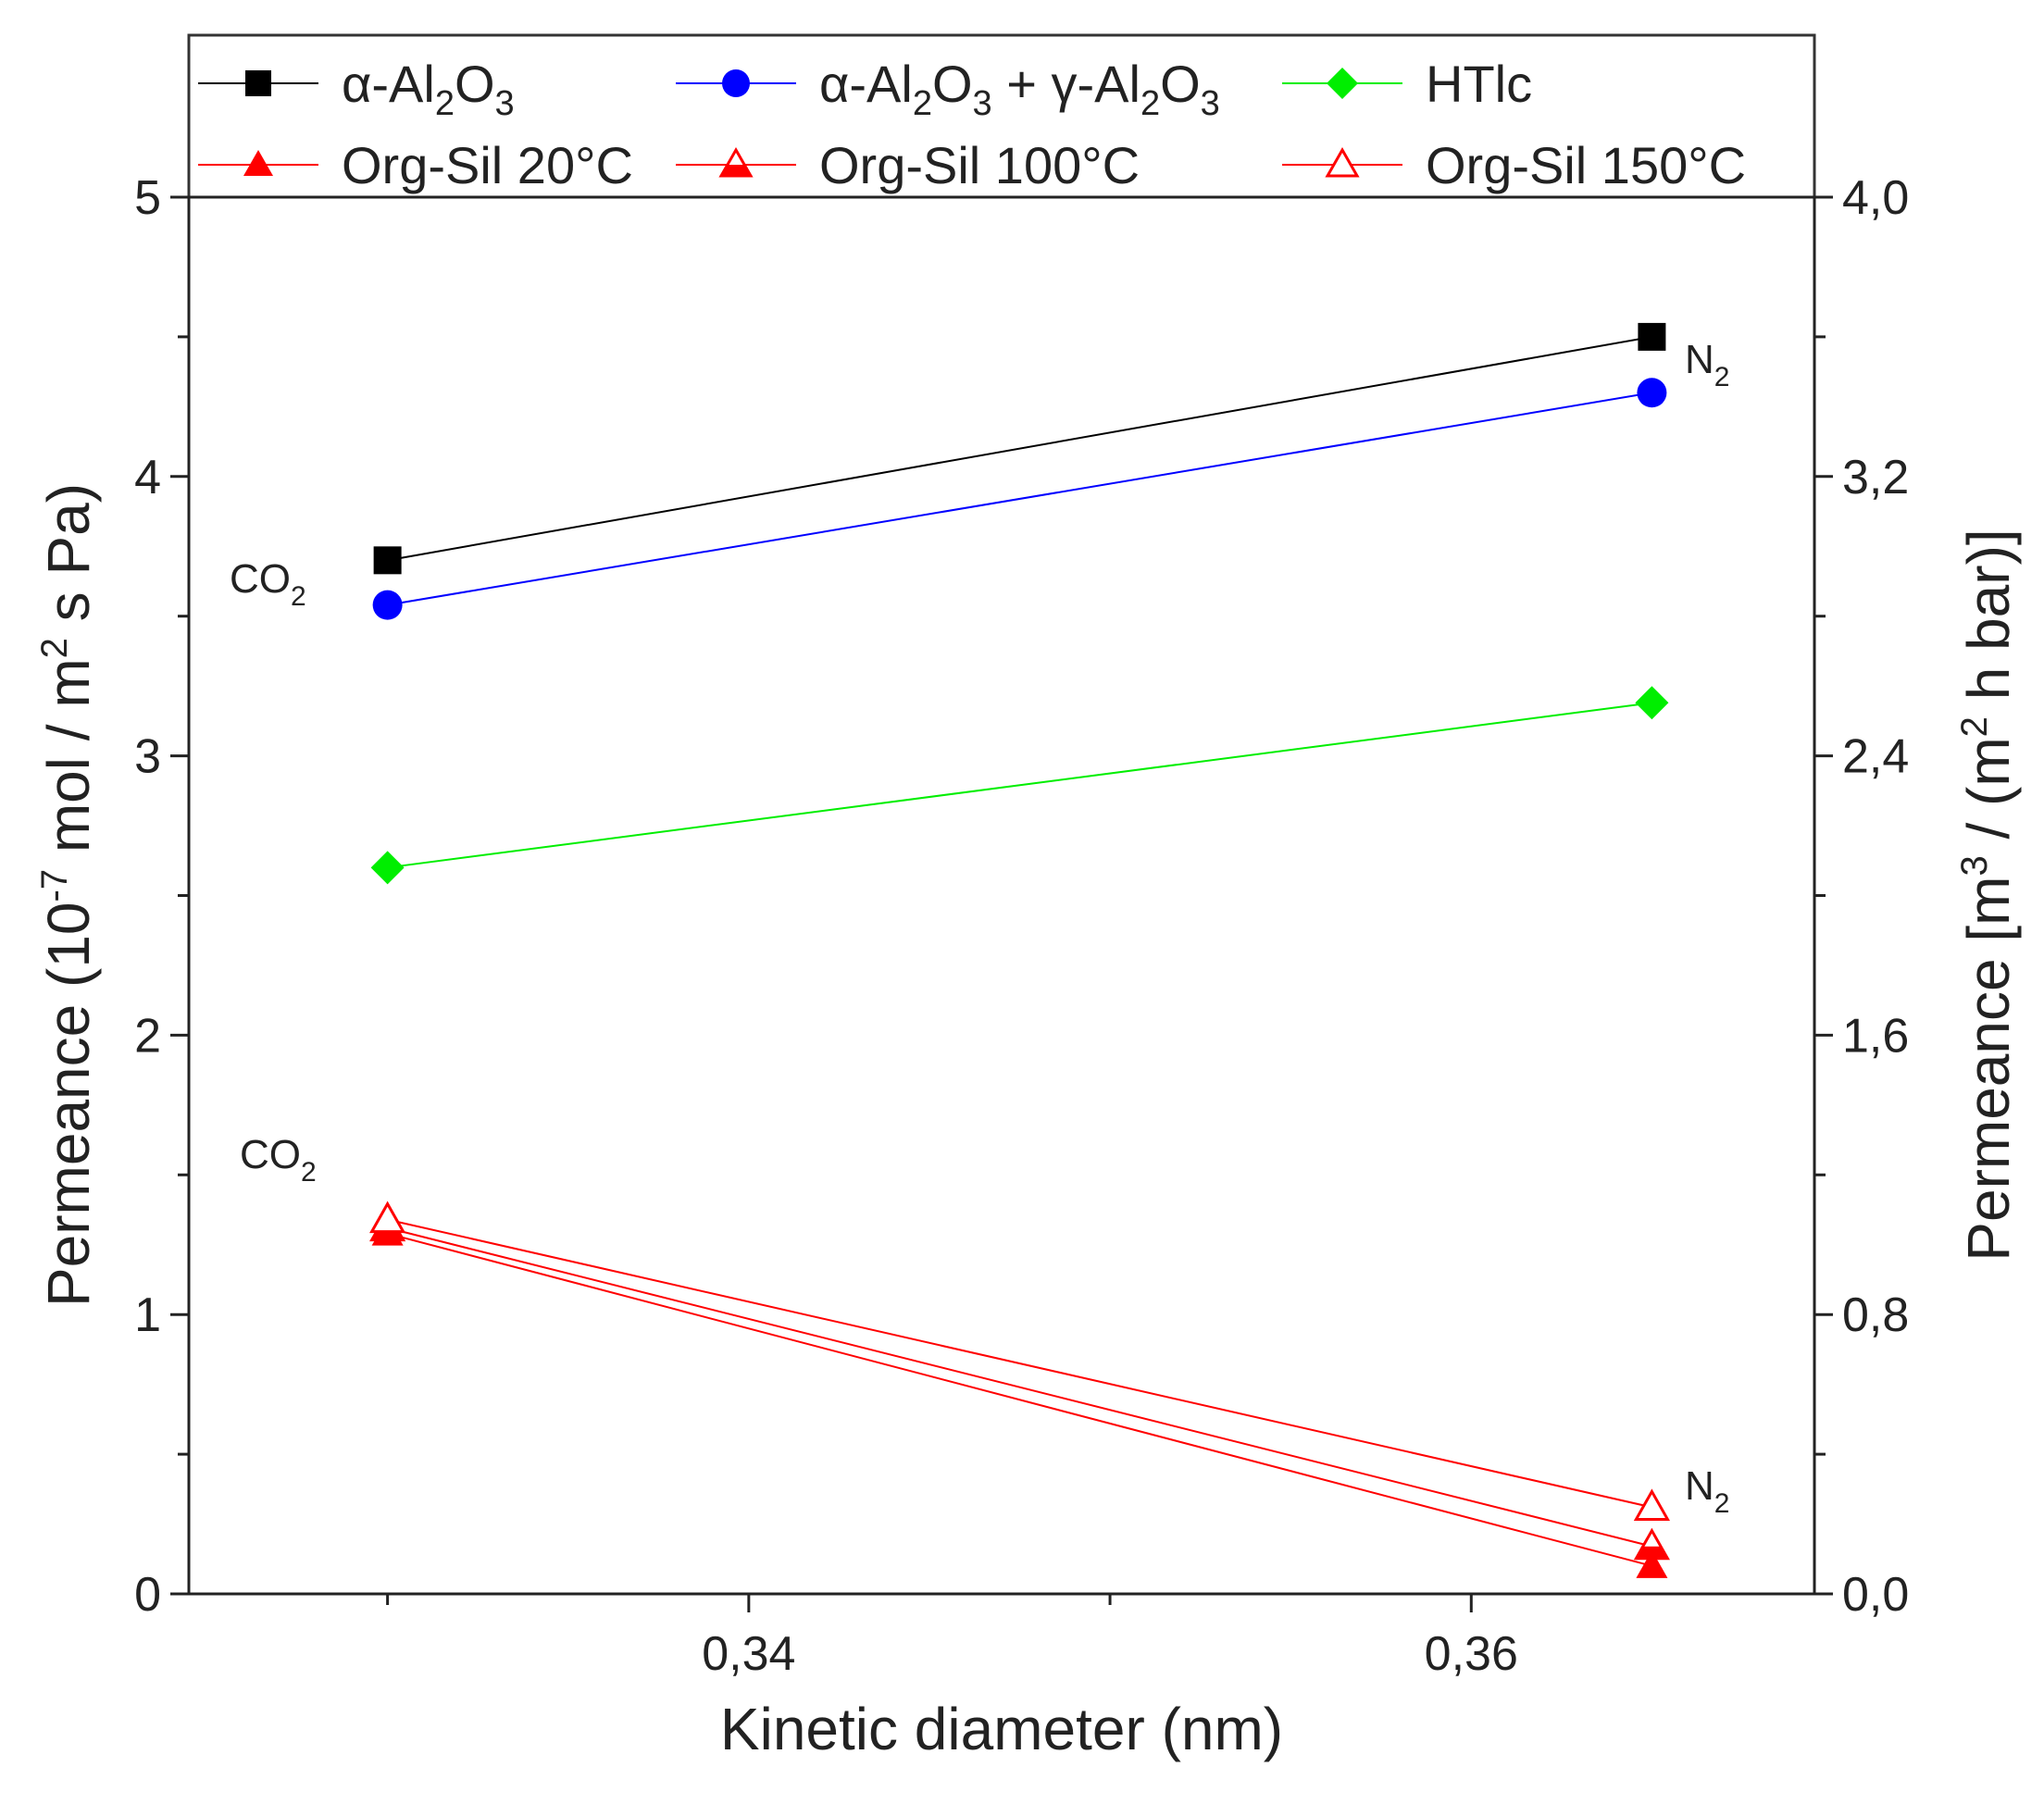 Image resolution: width=2044 pixels, height=1804 pixels. Describe the element at coordinates (1652, 1552) in the screenshot. I see `data-point-s4-p1-fill` at that location.